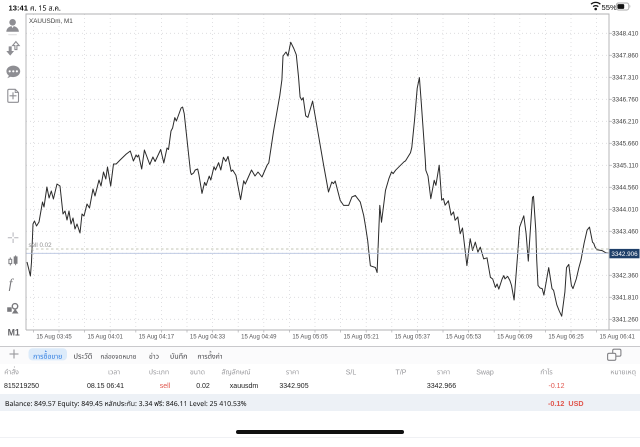  What do you see at coordinates (41, 245) in the screenshot?
I see `svg-text: sell 0.02` at bounding box center [41, 245].